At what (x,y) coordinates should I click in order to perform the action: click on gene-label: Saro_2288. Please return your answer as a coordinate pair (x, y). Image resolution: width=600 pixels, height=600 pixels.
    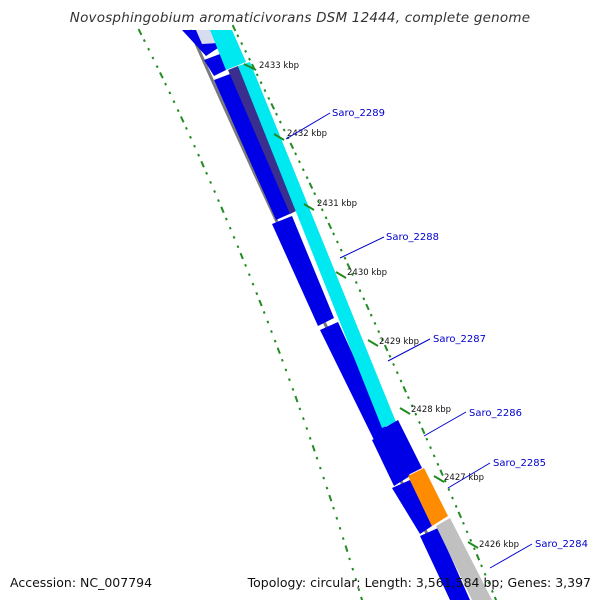
    Looking at the image, I should click on (412, 237).